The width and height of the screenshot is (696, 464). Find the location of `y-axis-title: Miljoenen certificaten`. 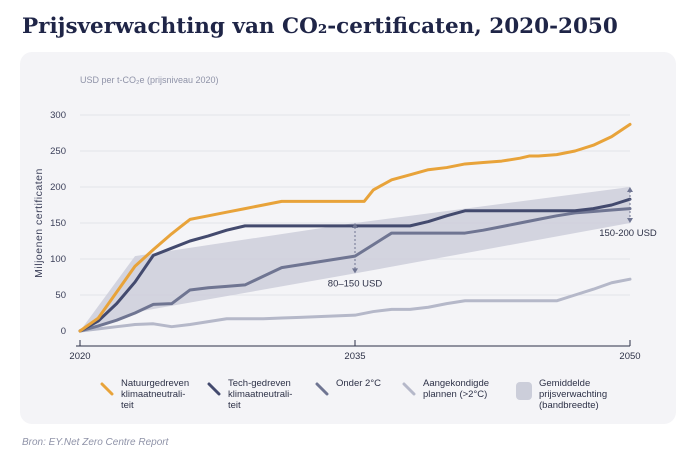

y-axis-title: Miljoenen certificaten is located at coordinates (39, 223).